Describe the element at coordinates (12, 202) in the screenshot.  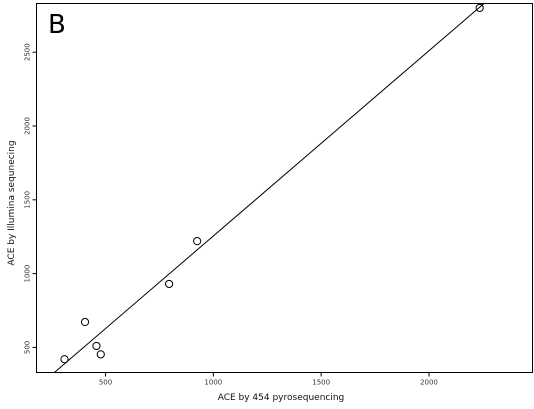
I see `y-axis-title: ACE by Illumina sequnecing` at that location.